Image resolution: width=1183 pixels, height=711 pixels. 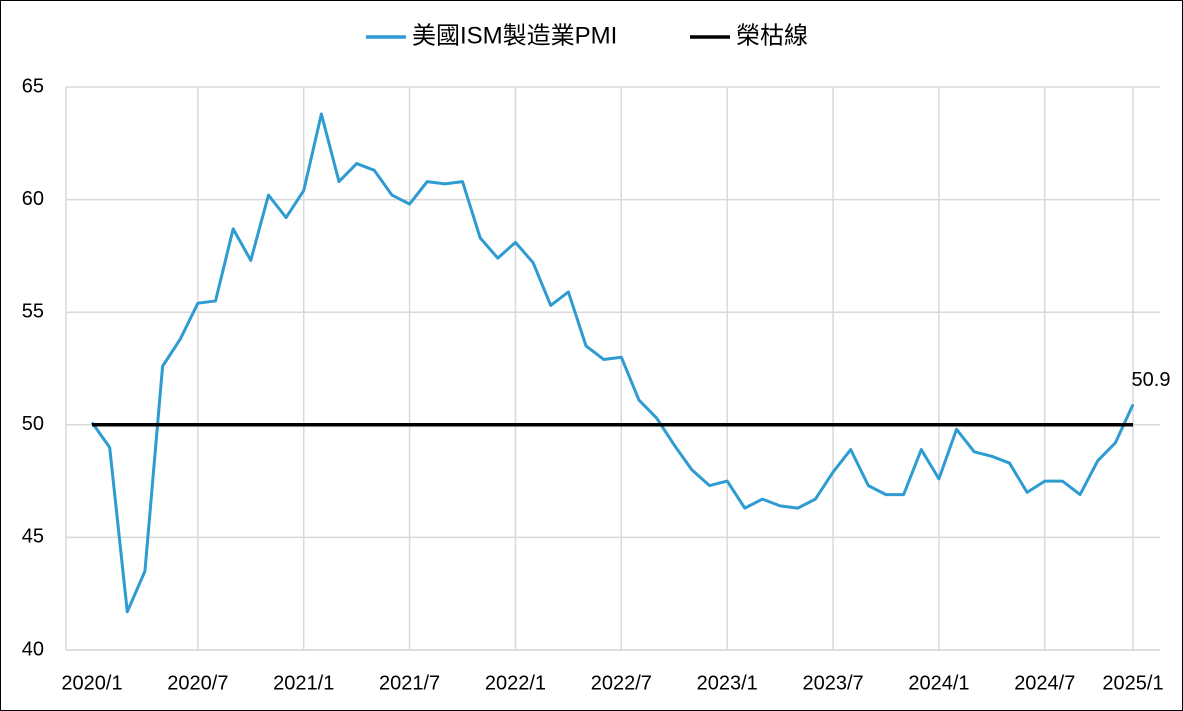 I want to click on legend-label: 榮枯線, so click(x=772, y=35).